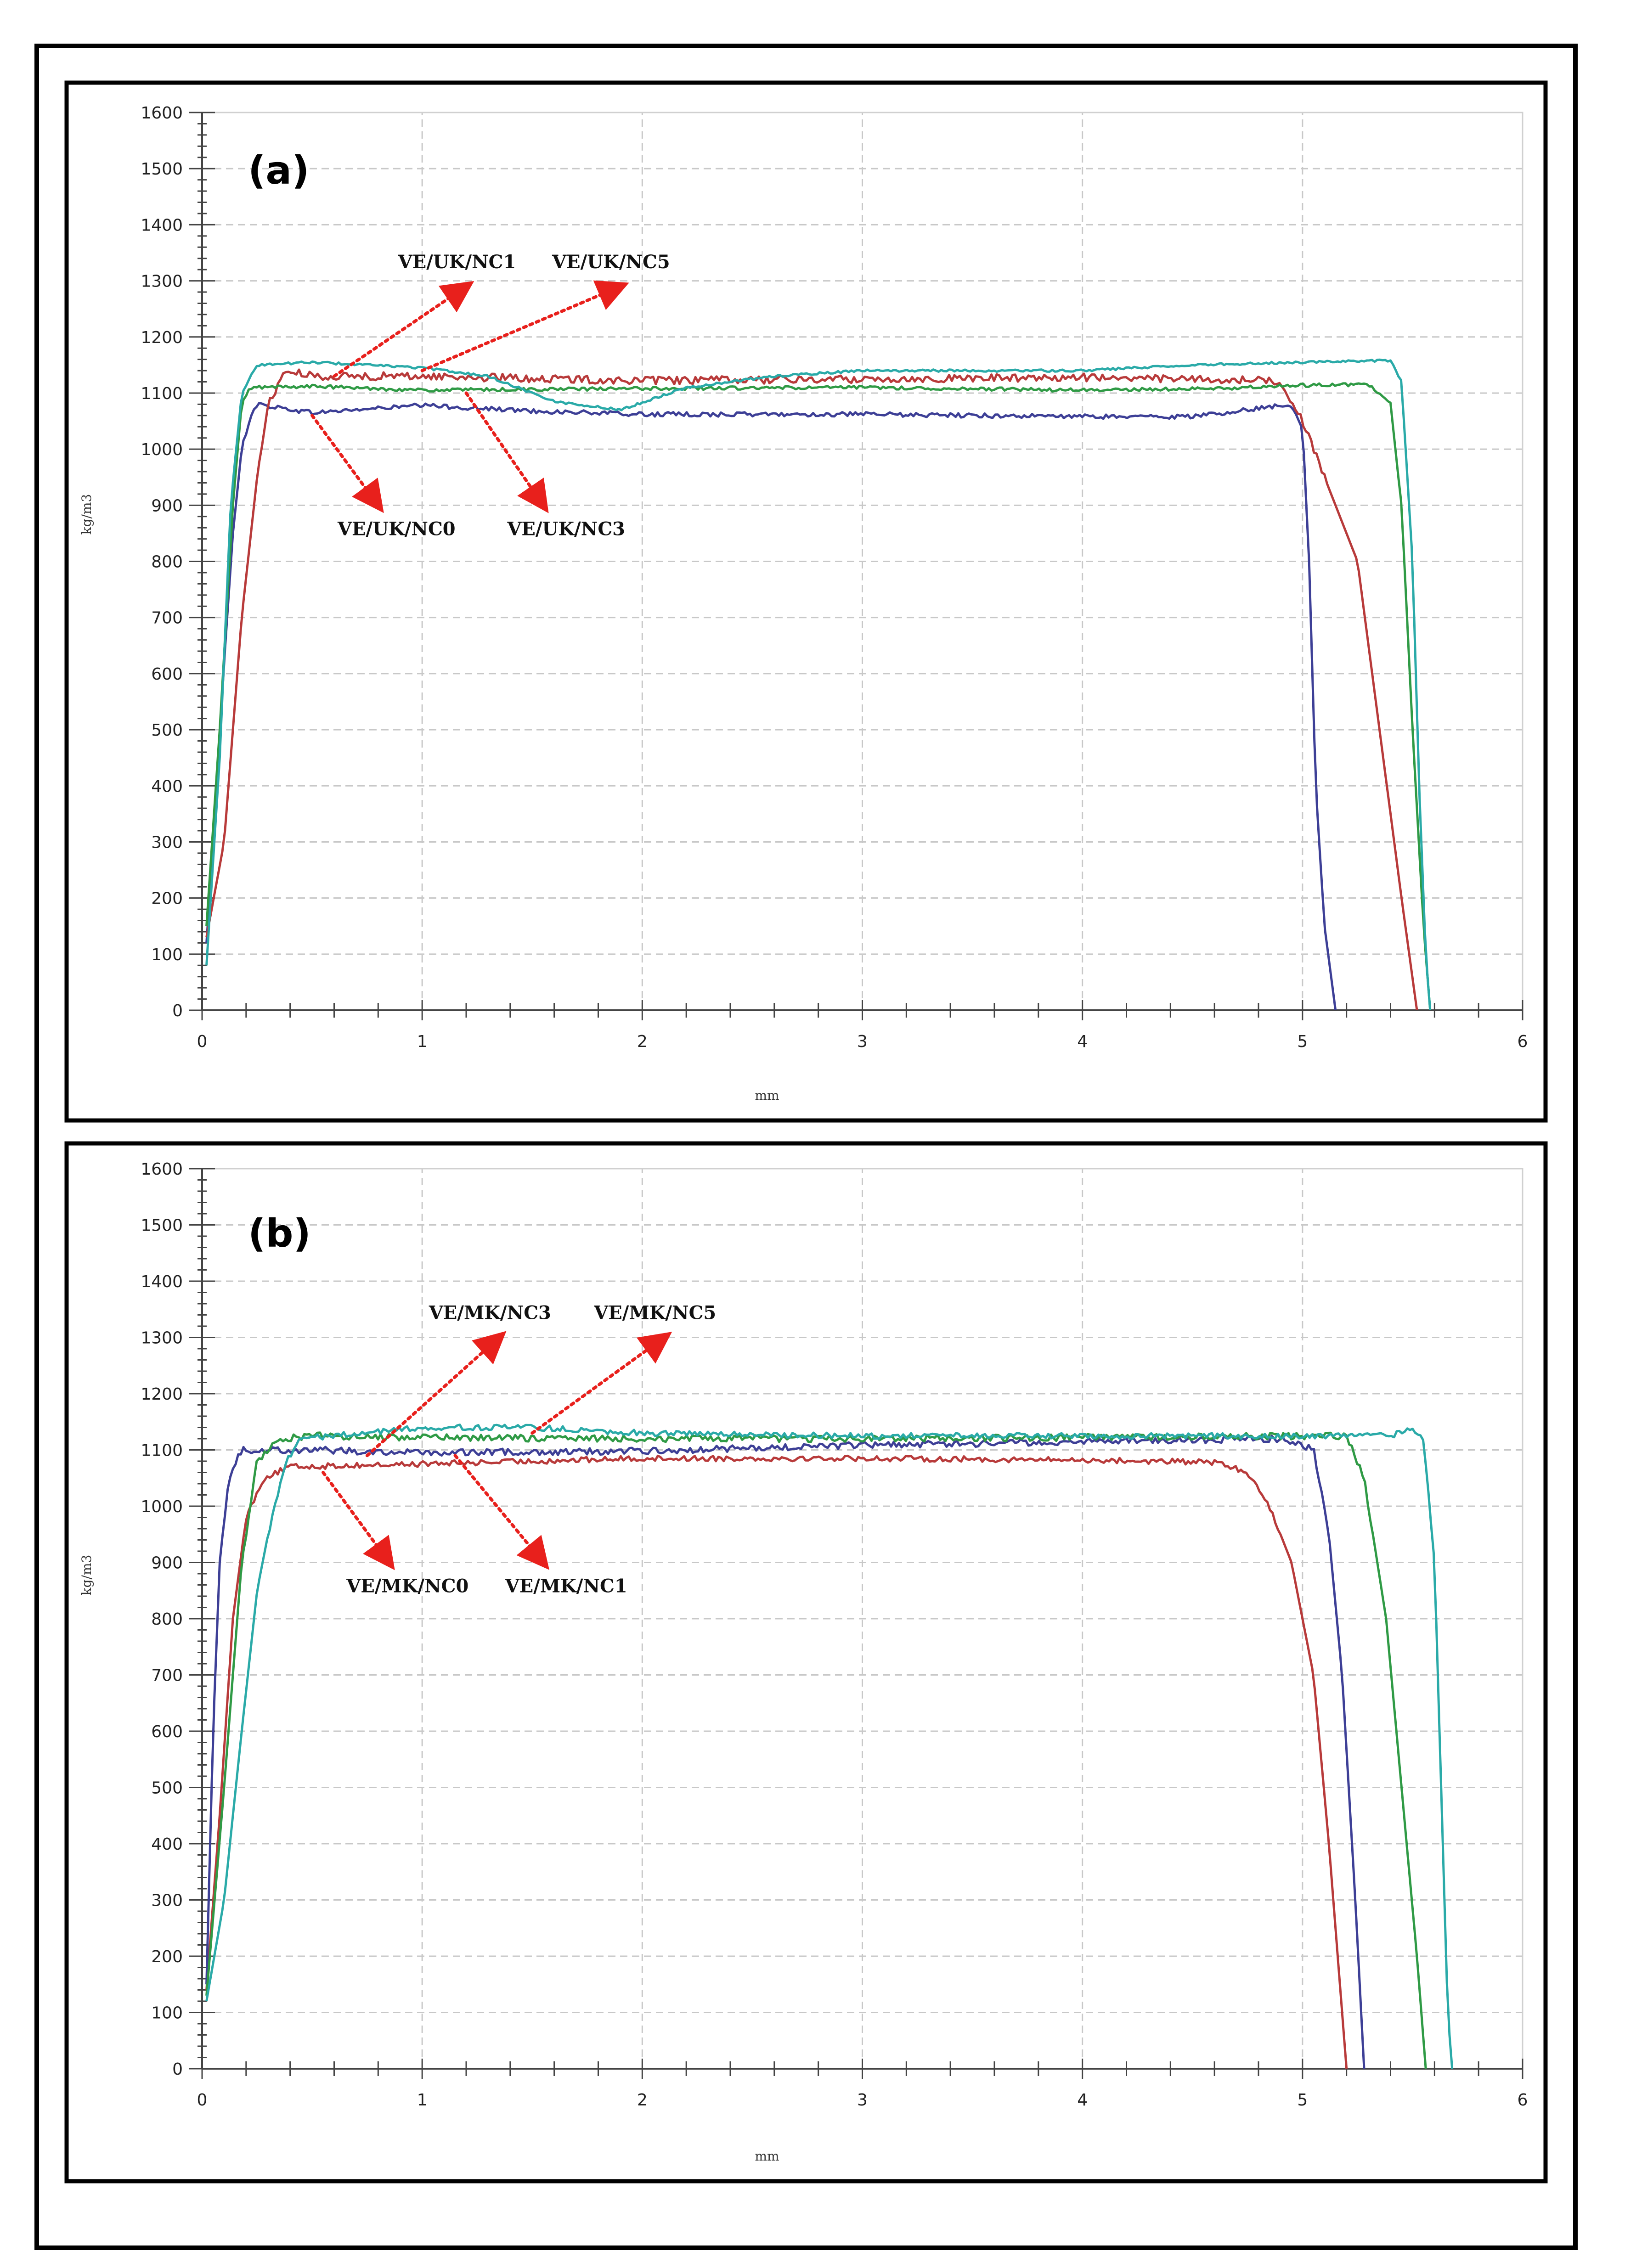 Image resolution: width=1625 pixels, height=2268 pixels. I want to click on panel-a-x-tick-labels: 0 1 2 3 4 5 6, so click(862, 1042).